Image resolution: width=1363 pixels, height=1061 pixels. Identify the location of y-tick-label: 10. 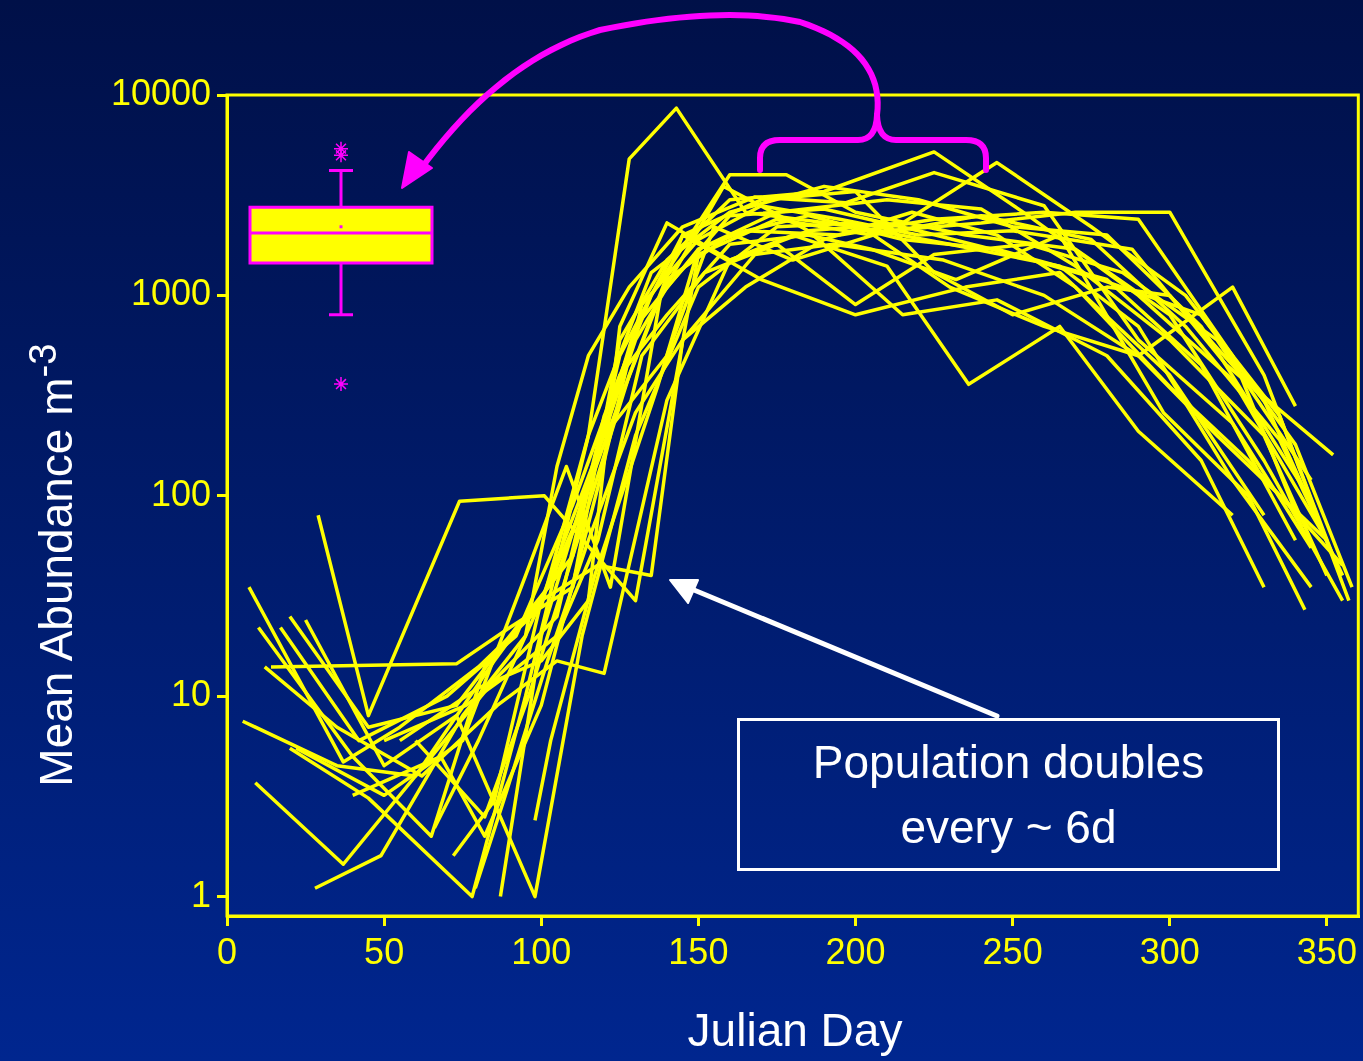
(190, 694).